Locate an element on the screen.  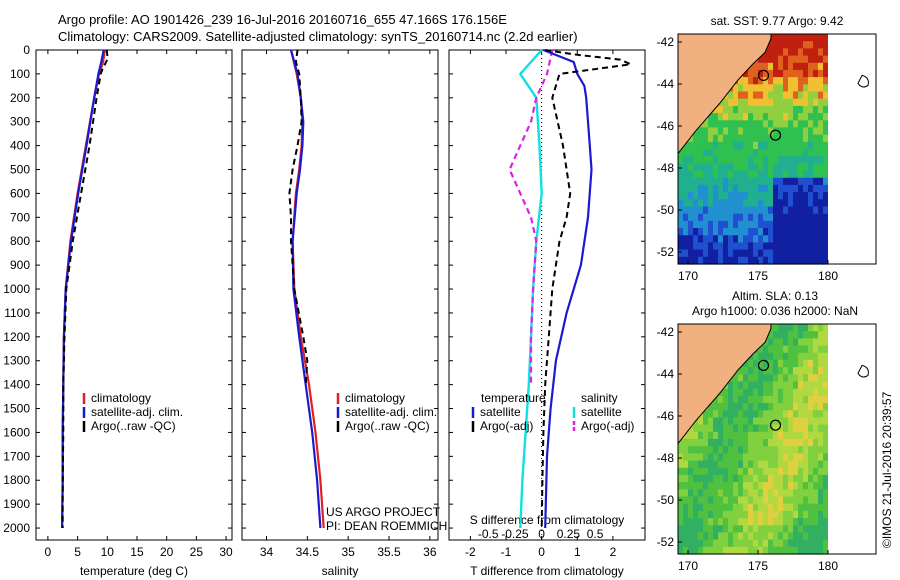
temperature-satellite-diff-line is located at coordinates (567, 288).